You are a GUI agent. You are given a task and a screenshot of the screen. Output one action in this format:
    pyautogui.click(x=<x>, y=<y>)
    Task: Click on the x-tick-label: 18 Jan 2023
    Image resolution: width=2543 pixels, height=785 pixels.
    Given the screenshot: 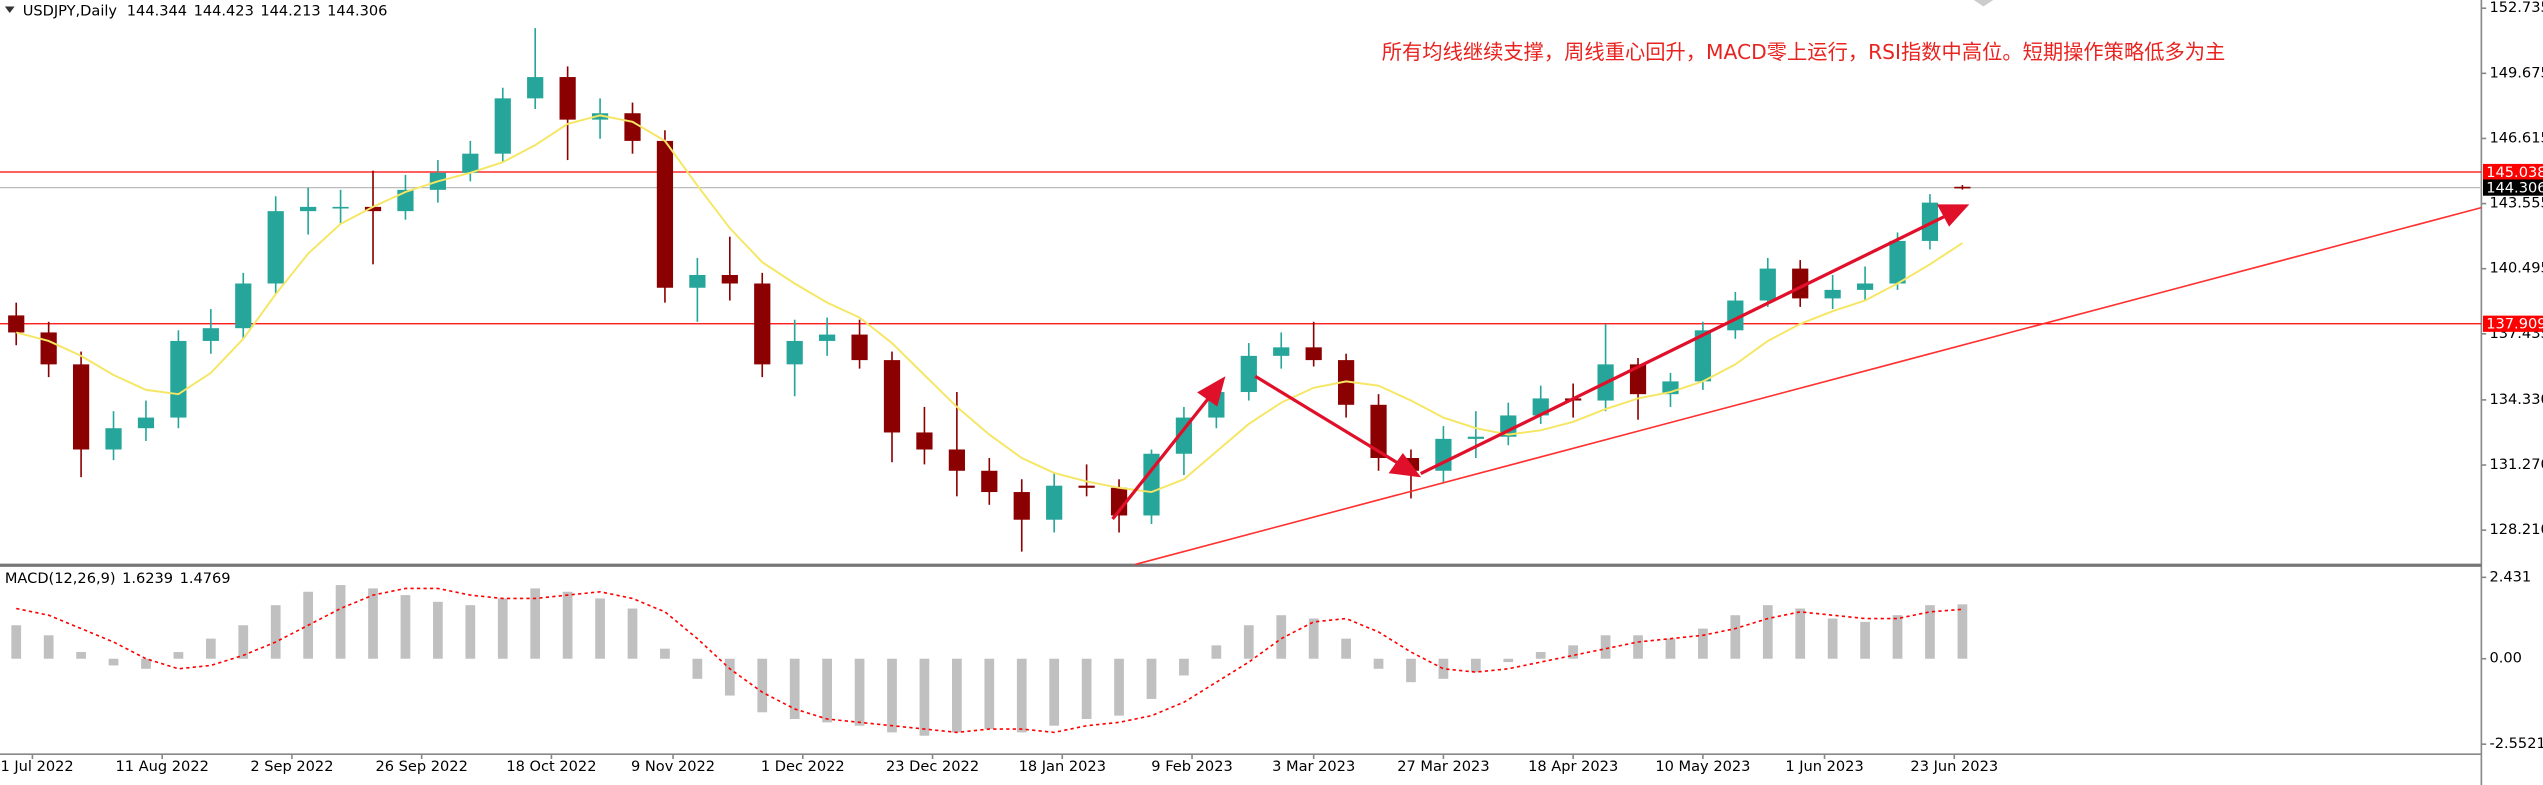 What is the action you would take?
    pyautogui.click(x=1062, y=766)
    